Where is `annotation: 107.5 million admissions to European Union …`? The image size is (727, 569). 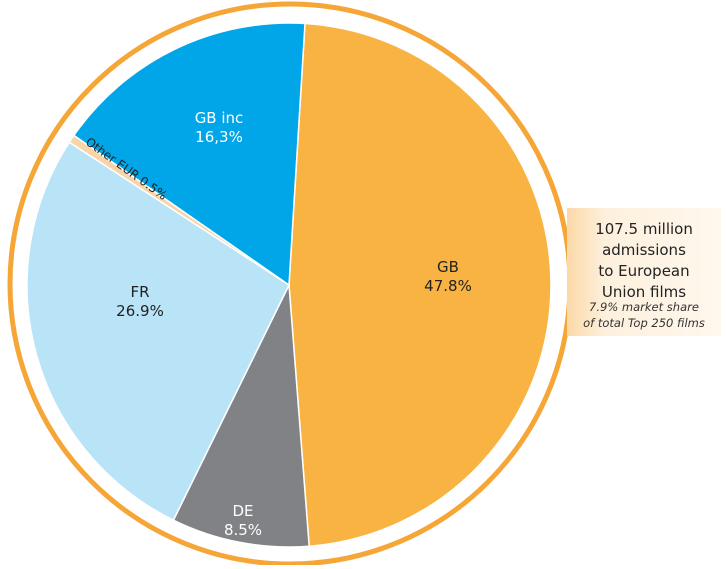
annotation: 107.5 million admissions to European Union … is located at coordinates (644, 275).